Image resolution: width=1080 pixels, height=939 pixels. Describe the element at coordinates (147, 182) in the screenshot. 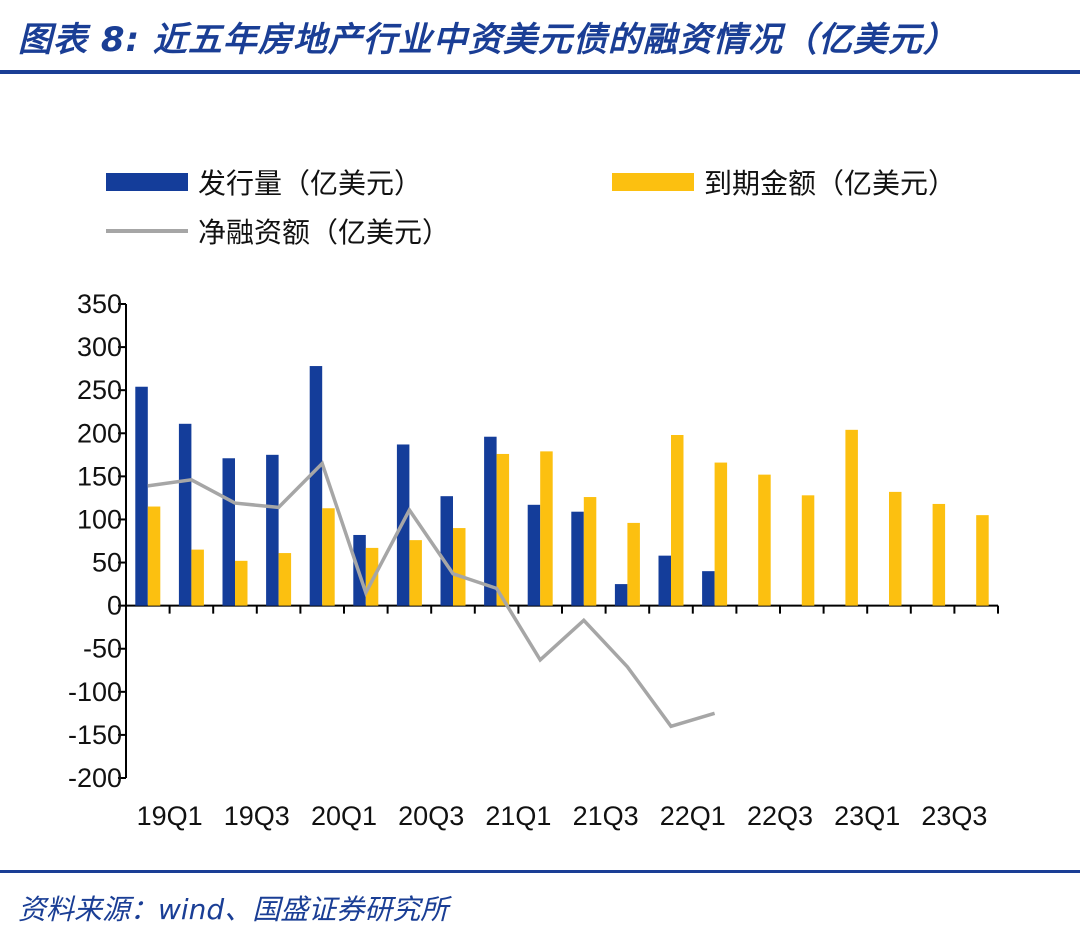

I see `legend-swatch-issuance` at that location.